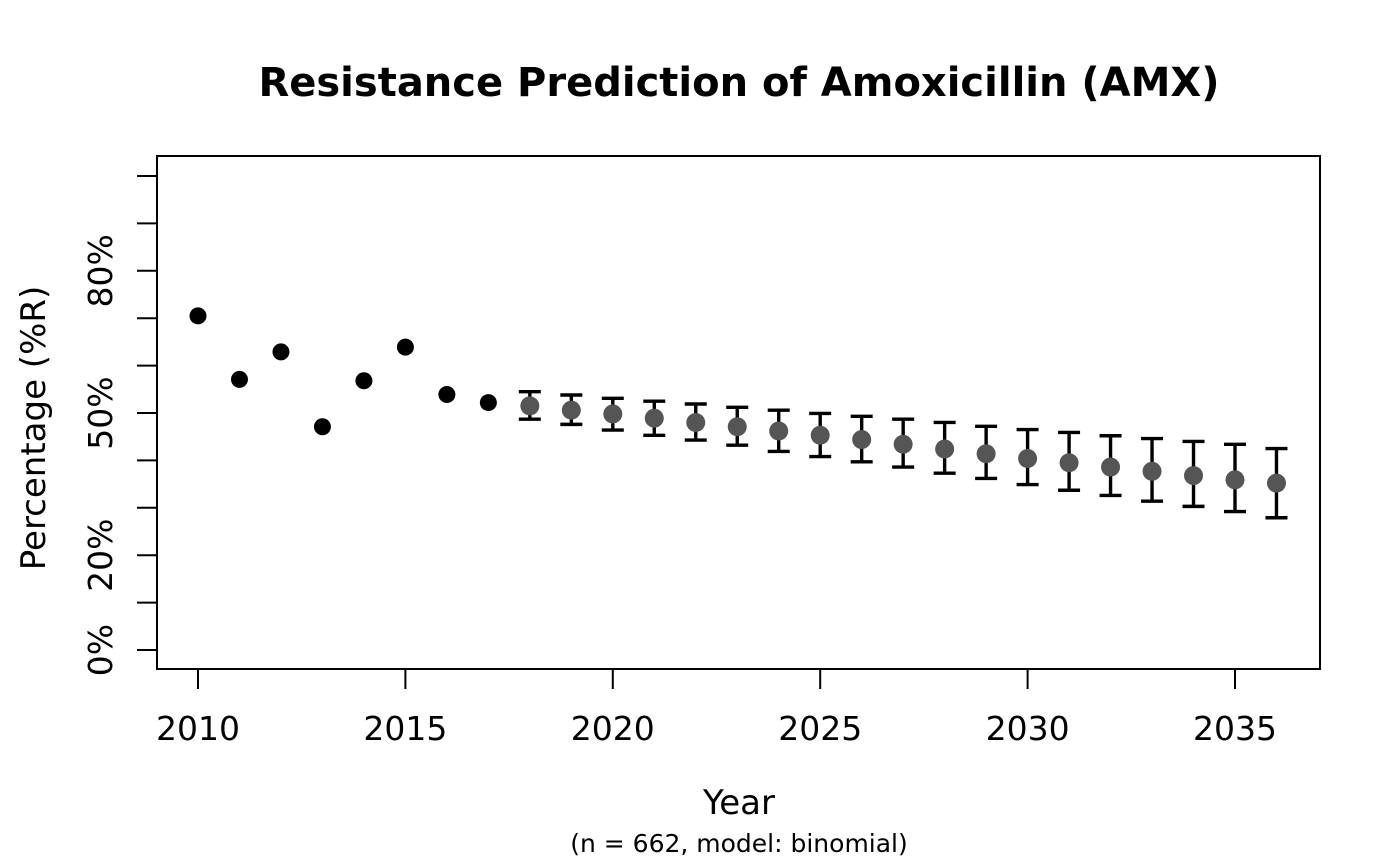 This screenshot has height=866, width=1400. Describe the element at coordinates (613, 728) in the screenshot. I see `x-tick-label: 2020` at that location.